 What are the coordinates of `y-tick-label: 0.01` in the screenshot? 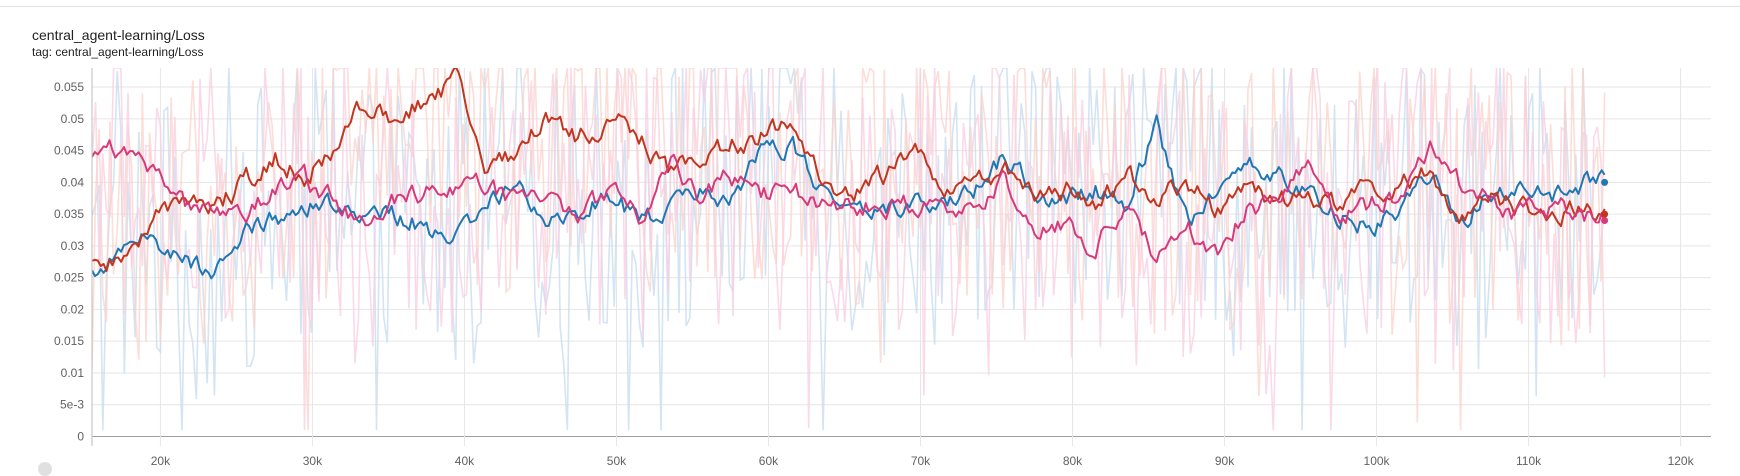 It's located at (73, 373).